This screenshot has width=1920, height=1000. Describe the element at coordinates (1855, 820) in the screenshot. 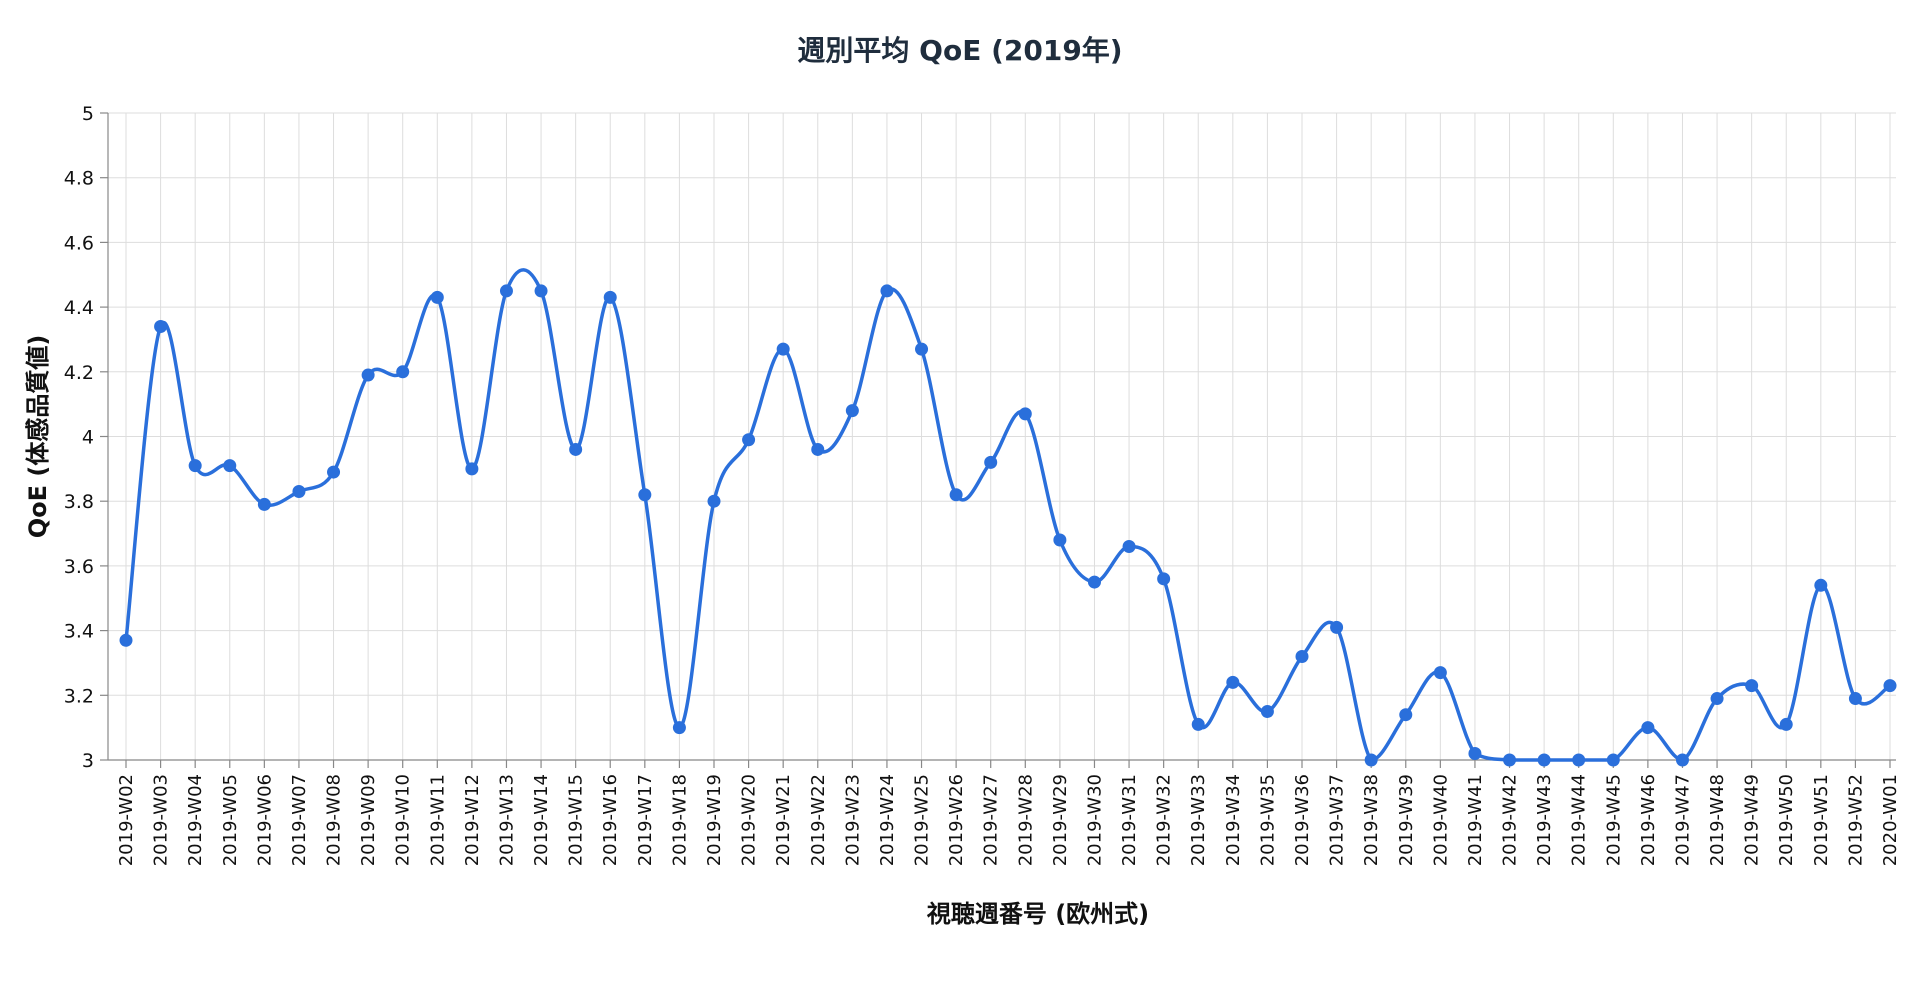

I see `x-tick-label: 2019-W52` at that location.